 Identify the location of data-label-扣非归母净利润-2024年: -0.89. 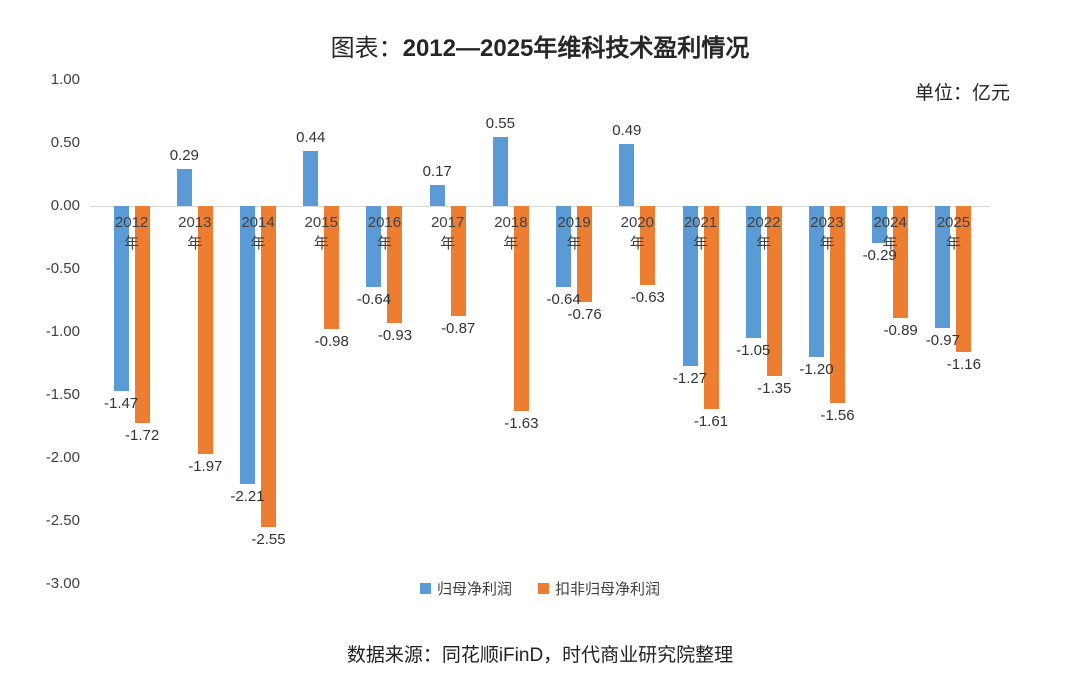
(900, 331).